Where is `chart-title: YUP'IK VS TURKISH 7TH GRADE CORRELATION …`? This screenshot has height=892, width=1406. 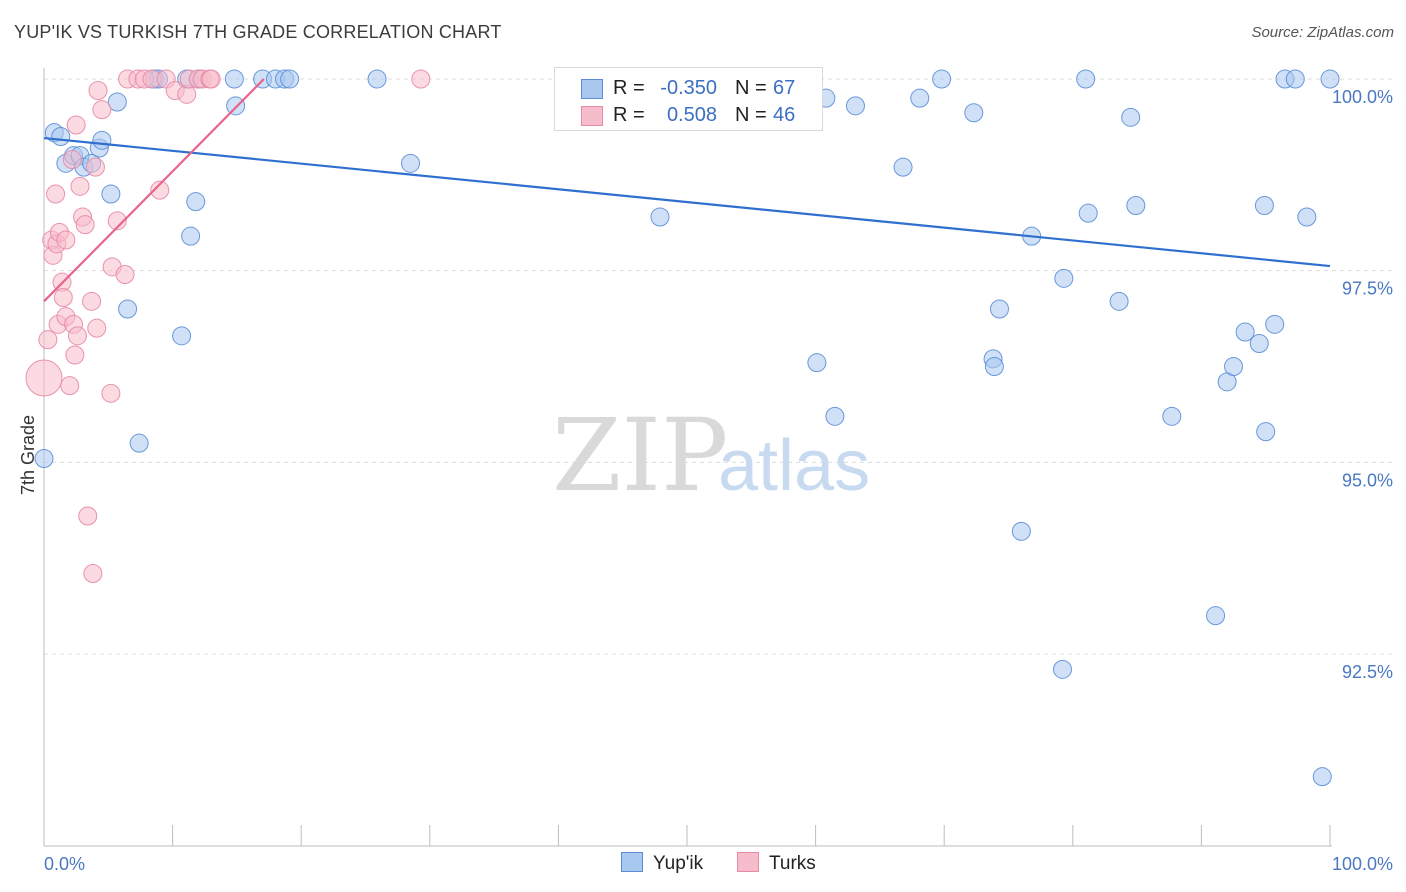
chart-title: YUP'IK VS TURKISH 7TH GRADE CORRELATION … is located at coordinates (258, 32).